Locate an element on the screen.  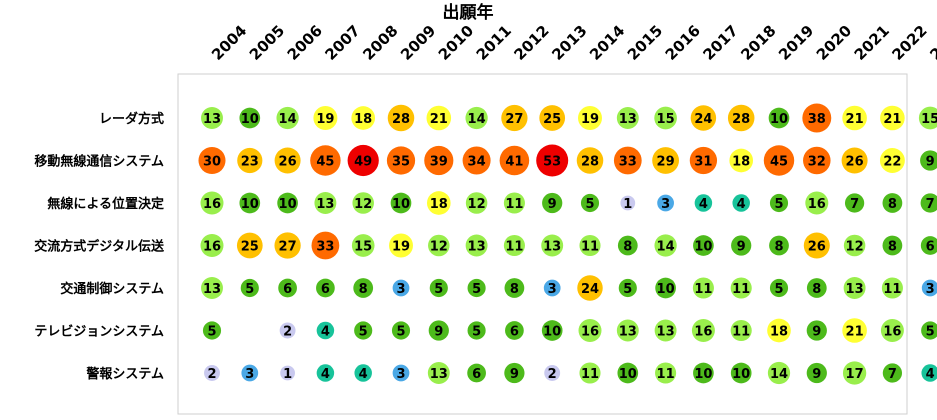
year-label: 2023 is located at coordinates (931, 43).